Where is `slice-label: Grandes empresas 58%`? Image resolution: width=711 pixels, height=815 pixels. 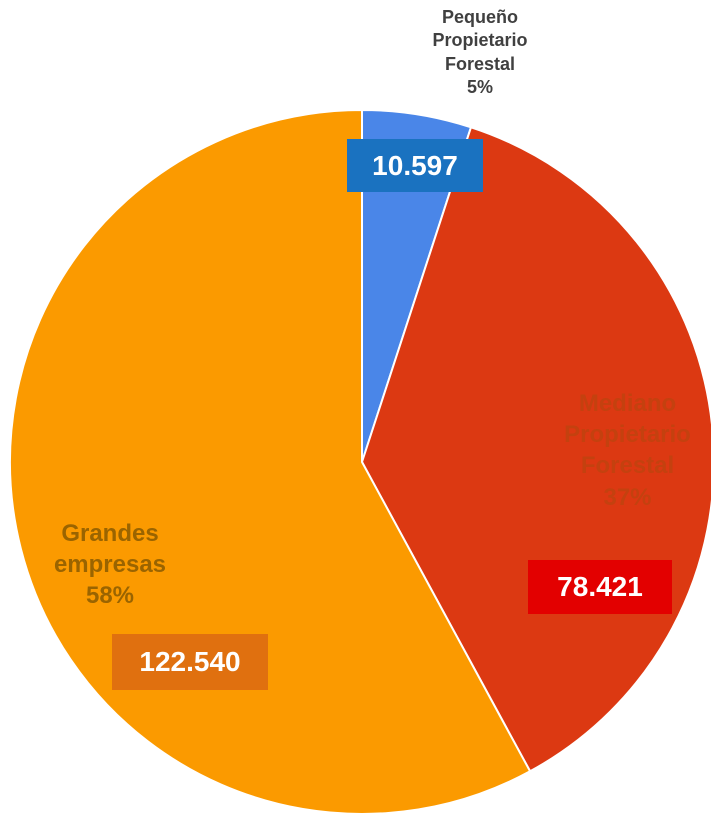
slice-label: Grandes empresas 58% is located at coordinates (110, 565).